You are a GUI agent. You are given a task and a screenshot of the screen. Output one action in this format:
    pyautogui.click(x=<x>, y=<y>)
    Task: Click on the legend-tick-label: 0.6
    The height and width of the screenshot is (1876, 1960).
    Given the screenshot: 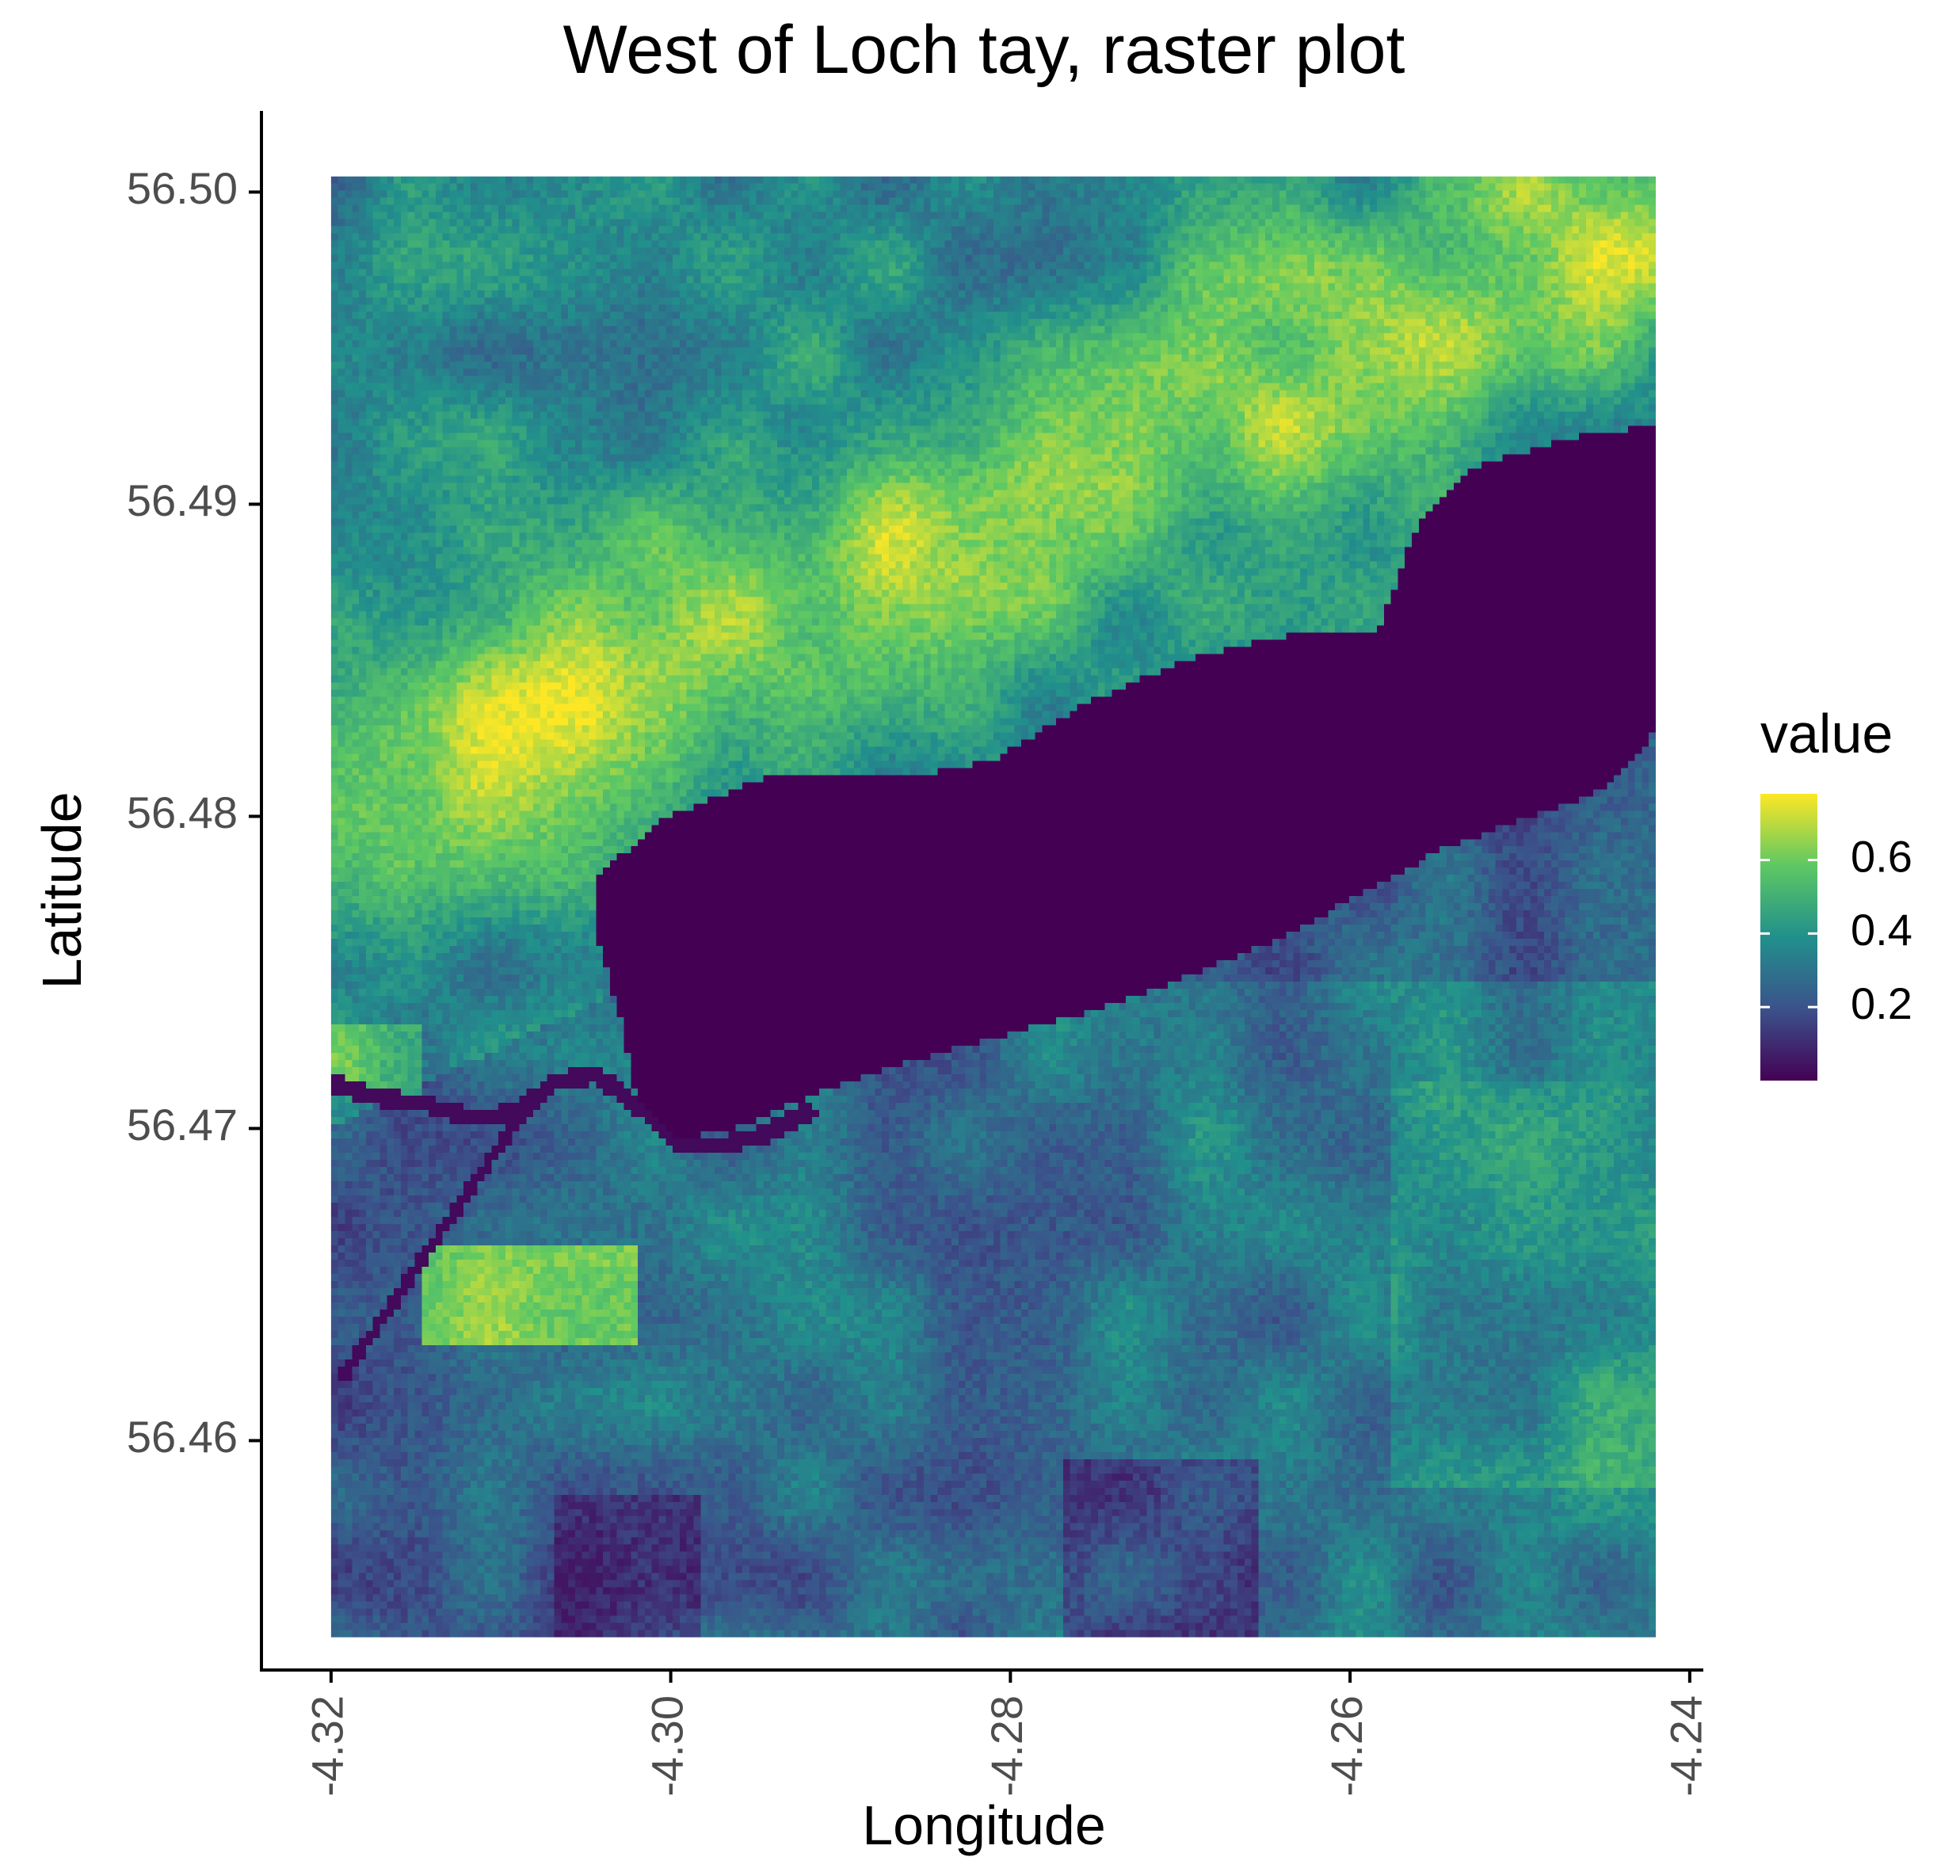 What is the action you would take?
    pyautogui.click(x=1881, y=856)
    